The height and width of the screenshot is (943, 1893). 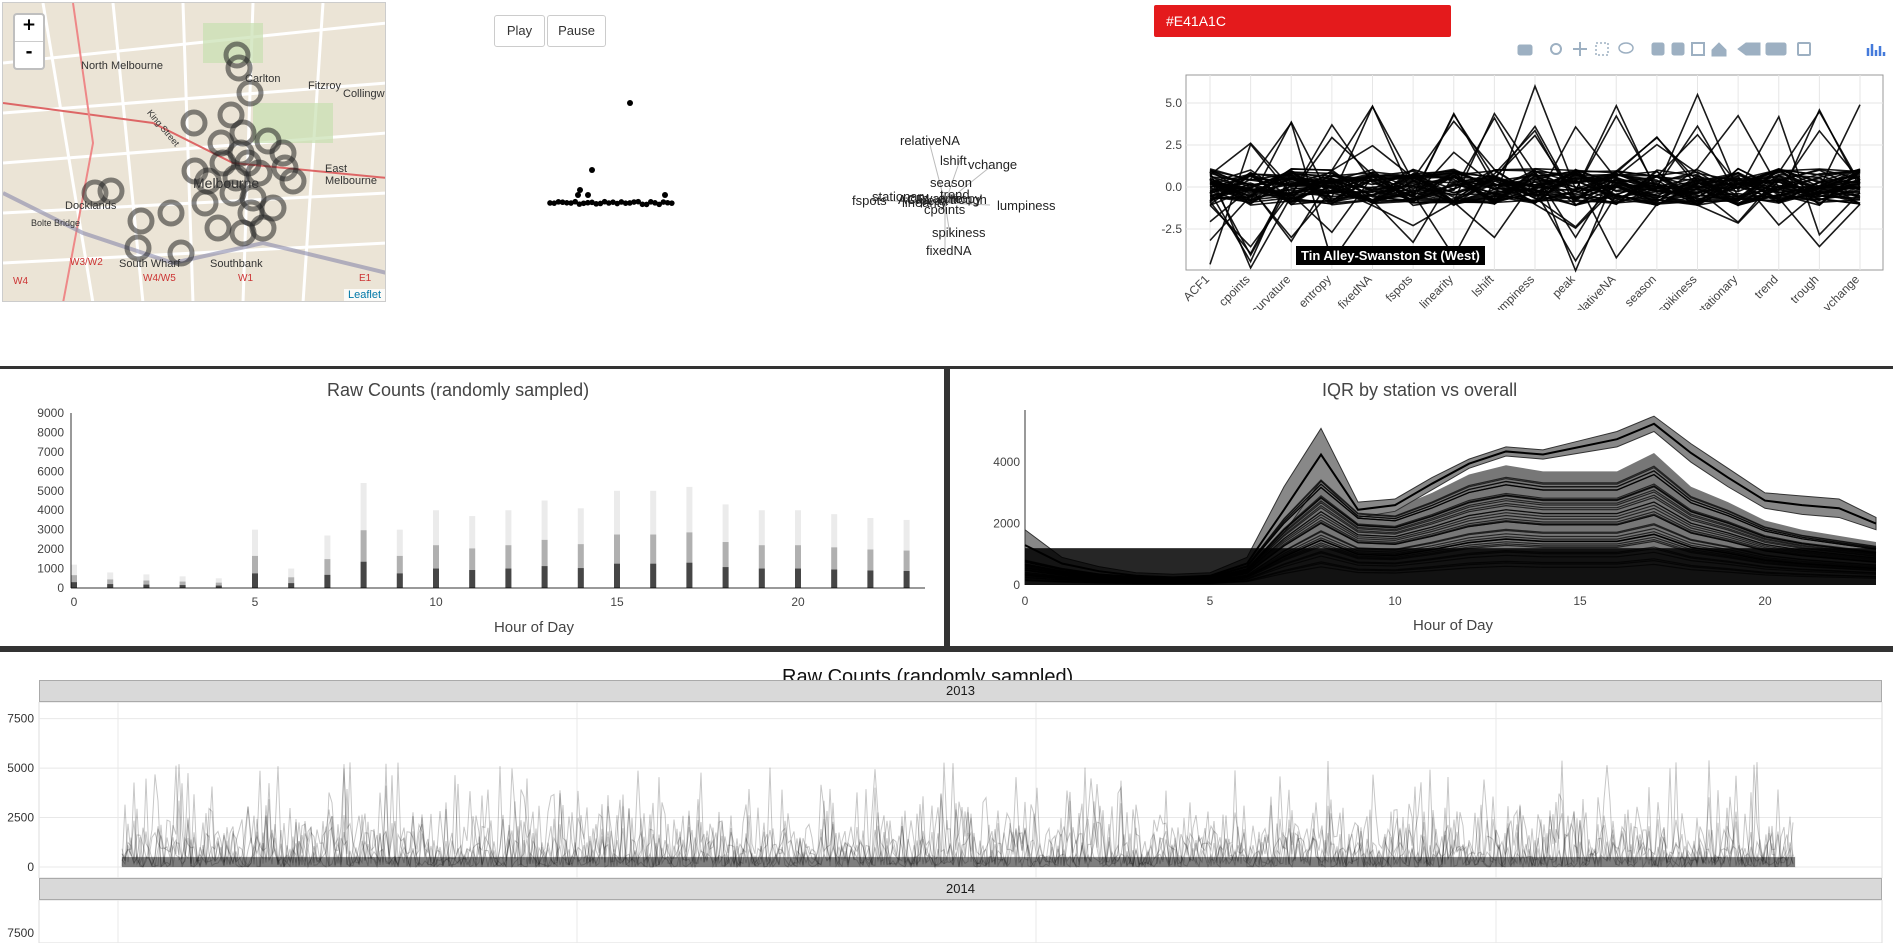 I want to click on y-tick-label: 0.0, so click(x=1173, y=187).